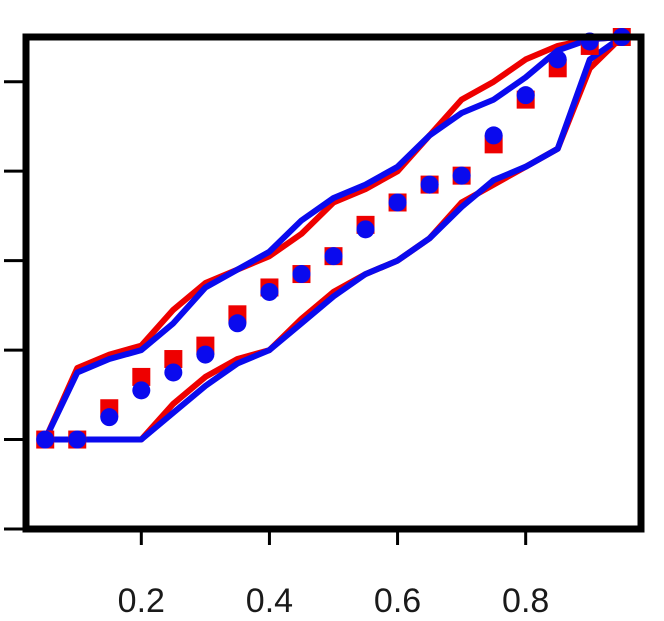  I want to click on x-tick-label: 0.4, so click(269, 601).